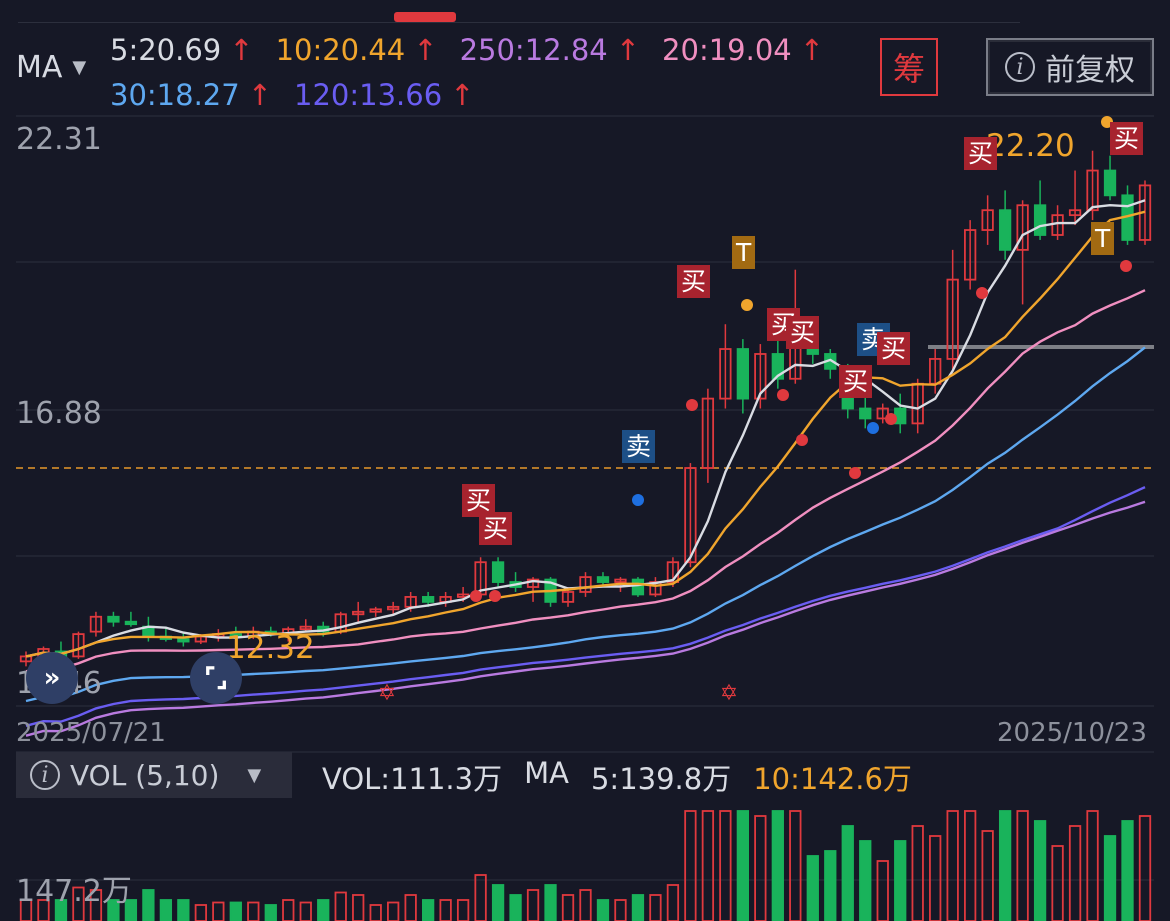 Image resolution: width=1170 pixels, height=921 pixels. I want to click on volume-indicator-select: i VOL (5,10) ▼, so click(154, 775).